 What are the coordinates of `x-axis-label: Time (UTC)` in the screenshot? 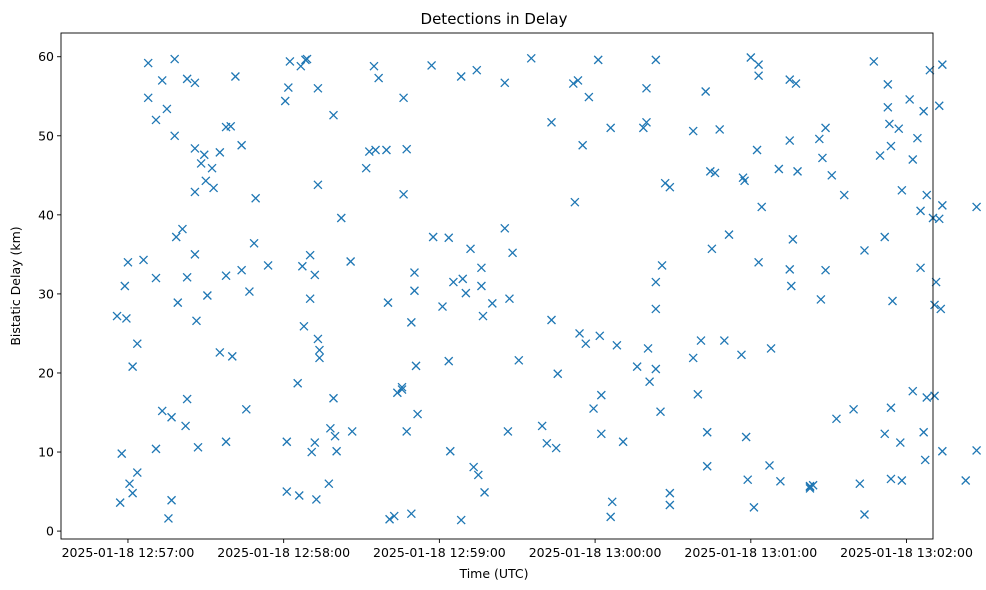 It's located at (493, 573).